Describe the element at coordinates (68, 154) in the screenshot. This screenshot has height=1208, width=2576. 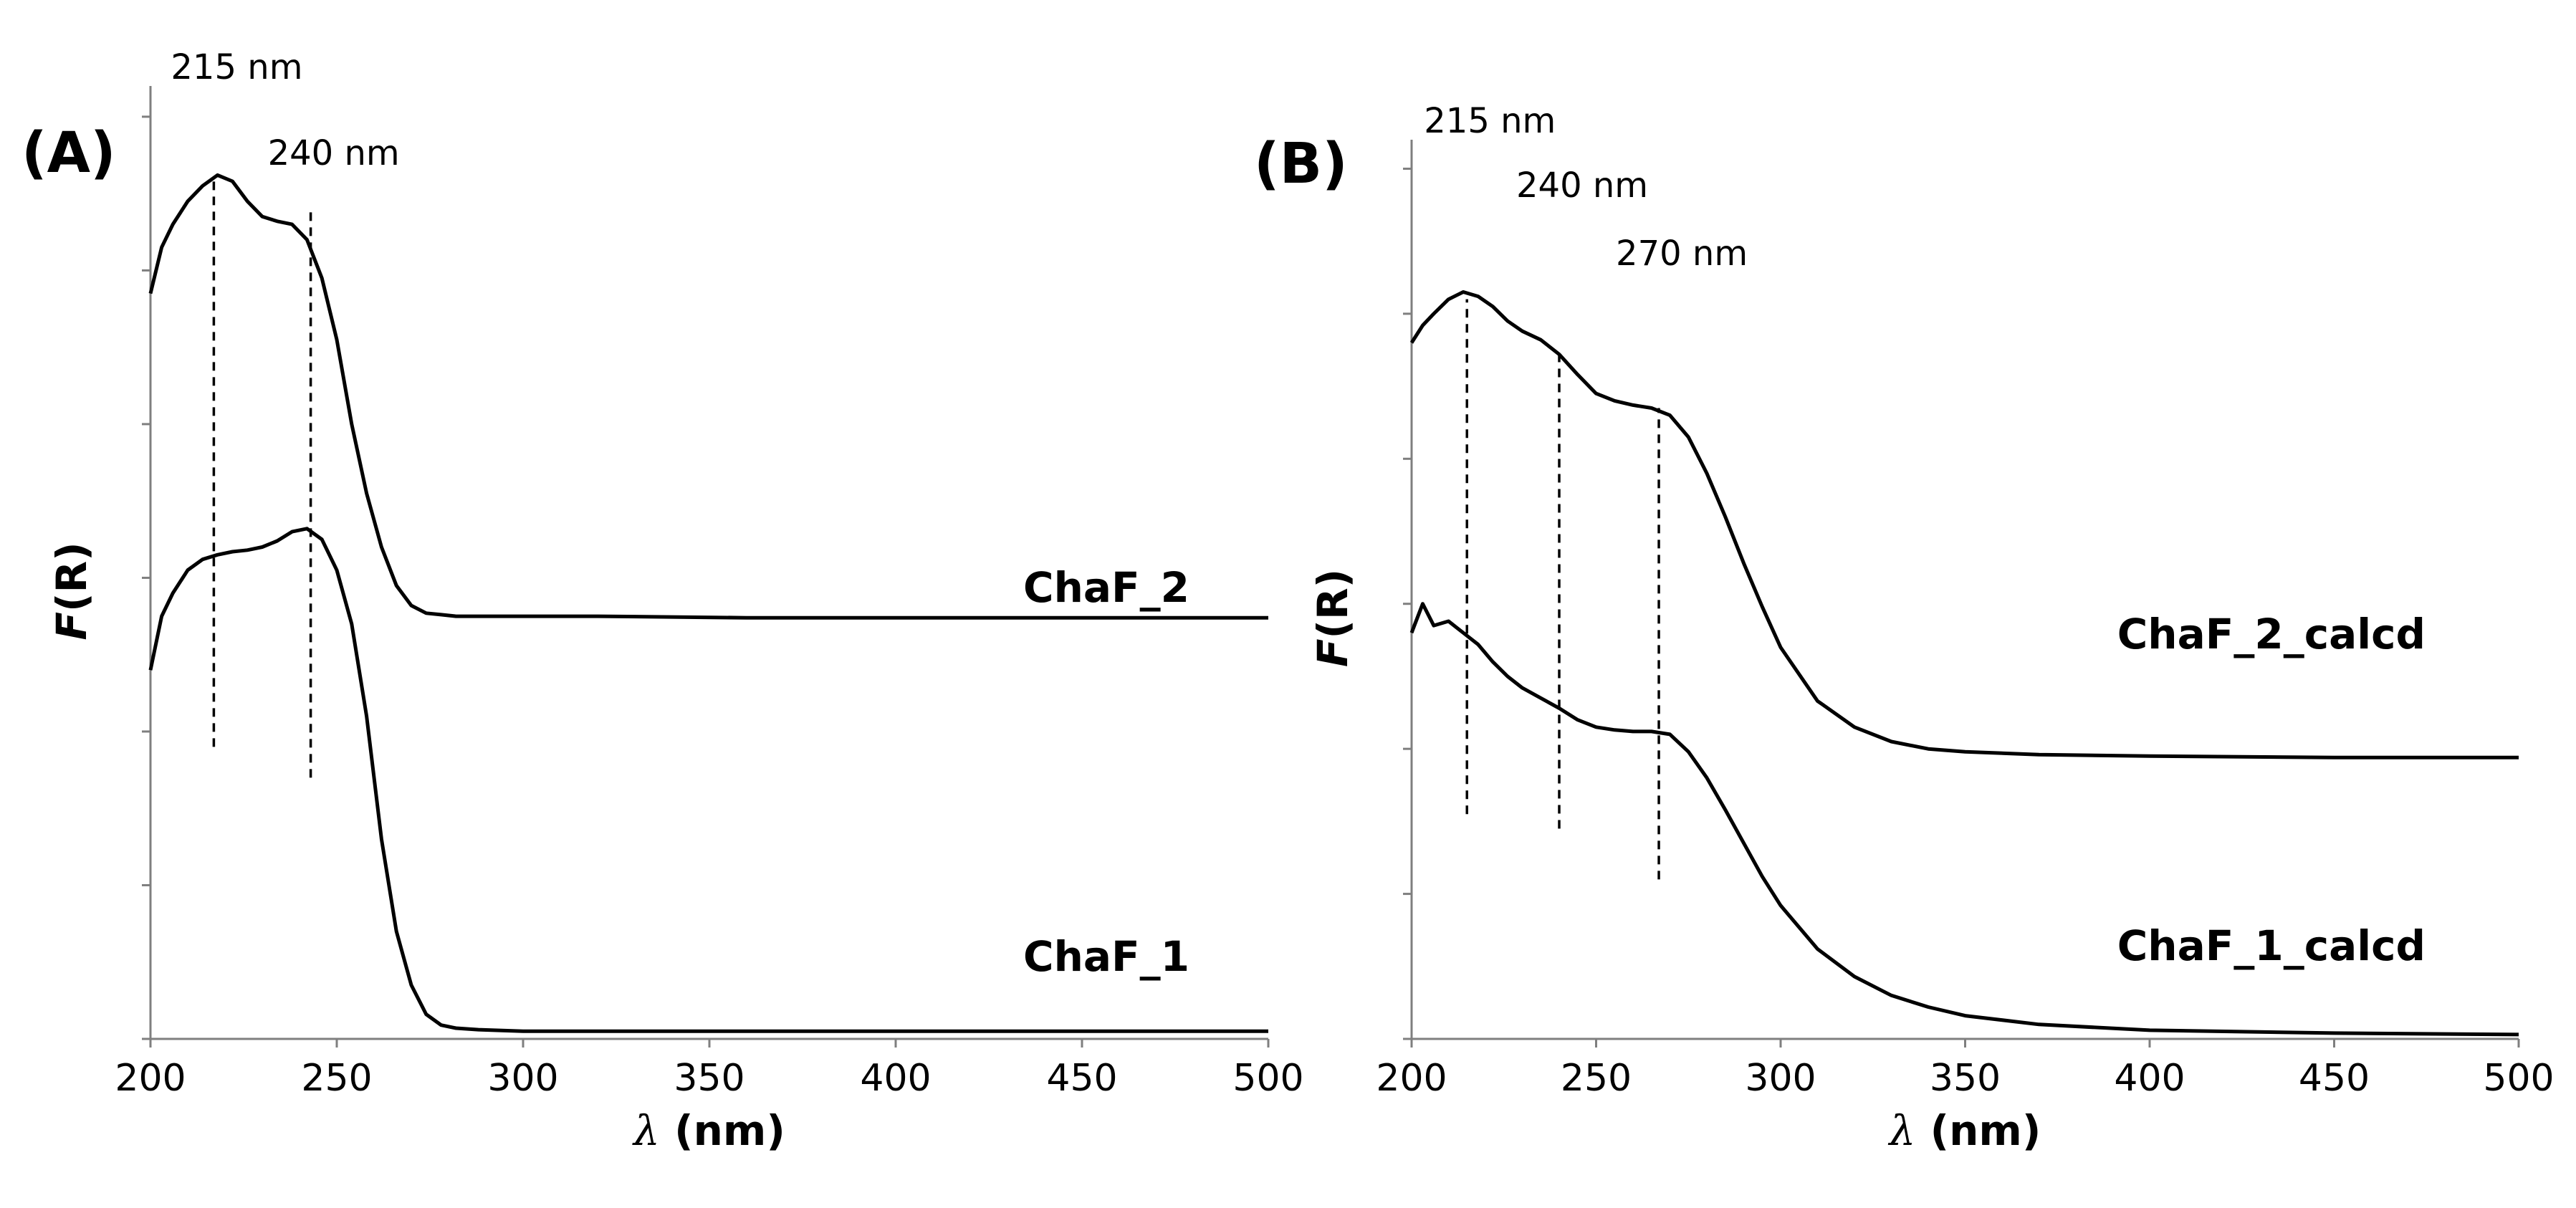
I see `panel-label: (A)` at that location.